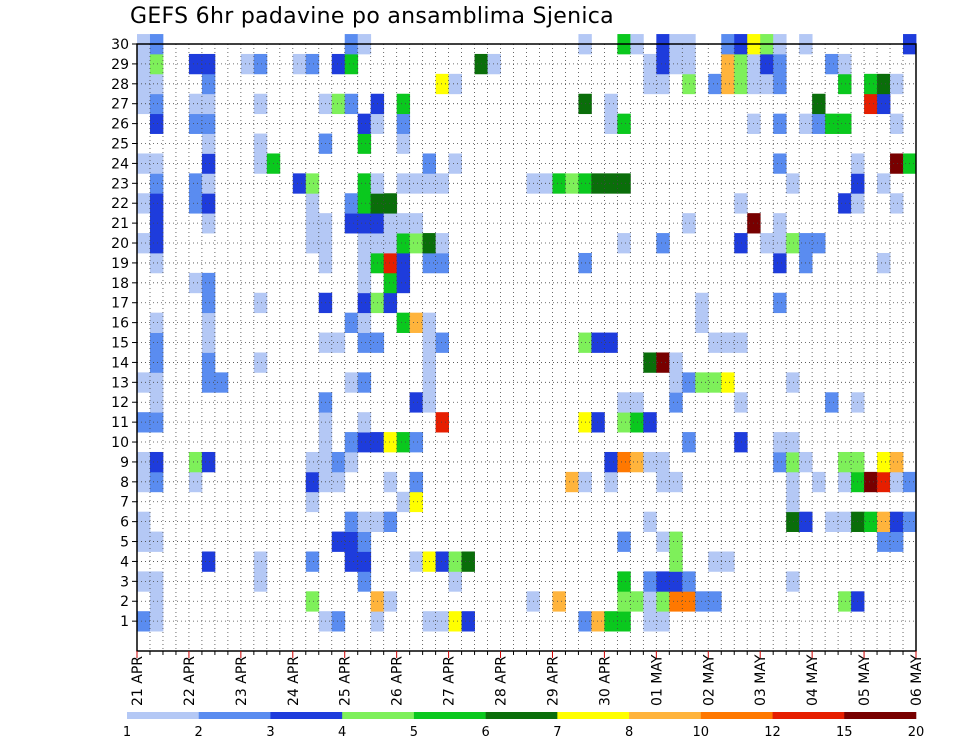 The height and width of the screenshot is (742, 960). Describe the element at coordinates (916, 732) in the screenshot. I see `legend-label: 20` at that location.